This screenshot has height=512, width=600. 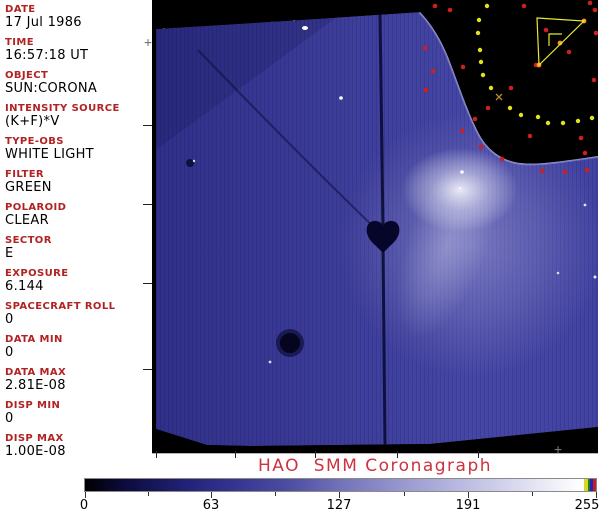 What do you see at coordinates (32, 121) in the screenshot?
I see `metadata-value: (K+F)*V` at bounding box center [32, 121].